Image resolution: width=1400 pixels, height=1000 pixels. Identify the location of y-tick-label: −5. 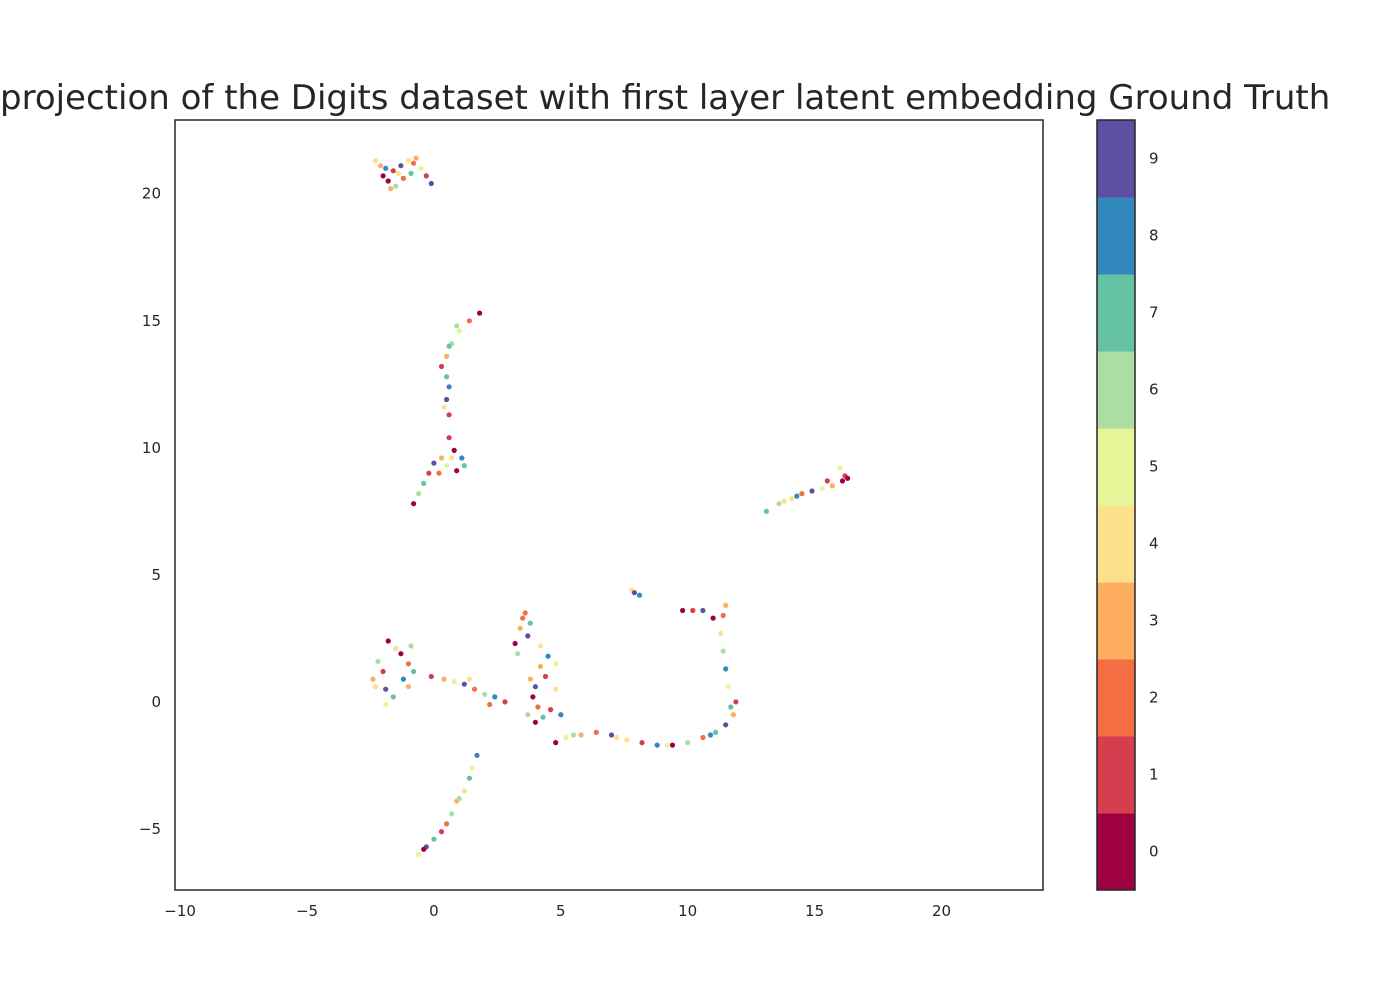
(150, 829).